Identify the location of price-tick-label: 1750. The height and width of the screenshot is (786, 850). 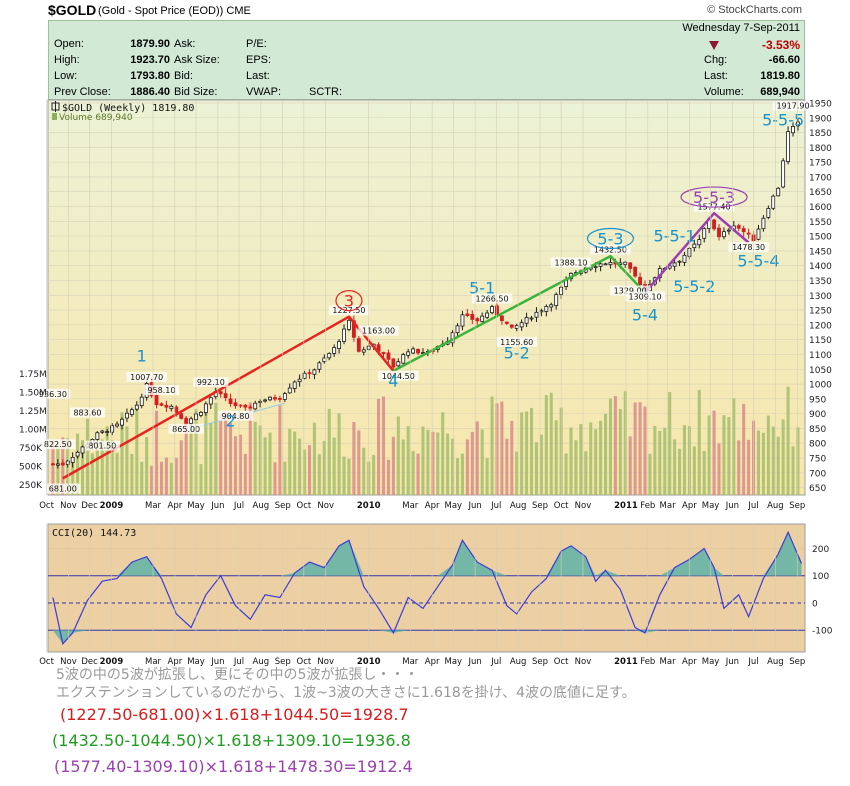
(820, 164).